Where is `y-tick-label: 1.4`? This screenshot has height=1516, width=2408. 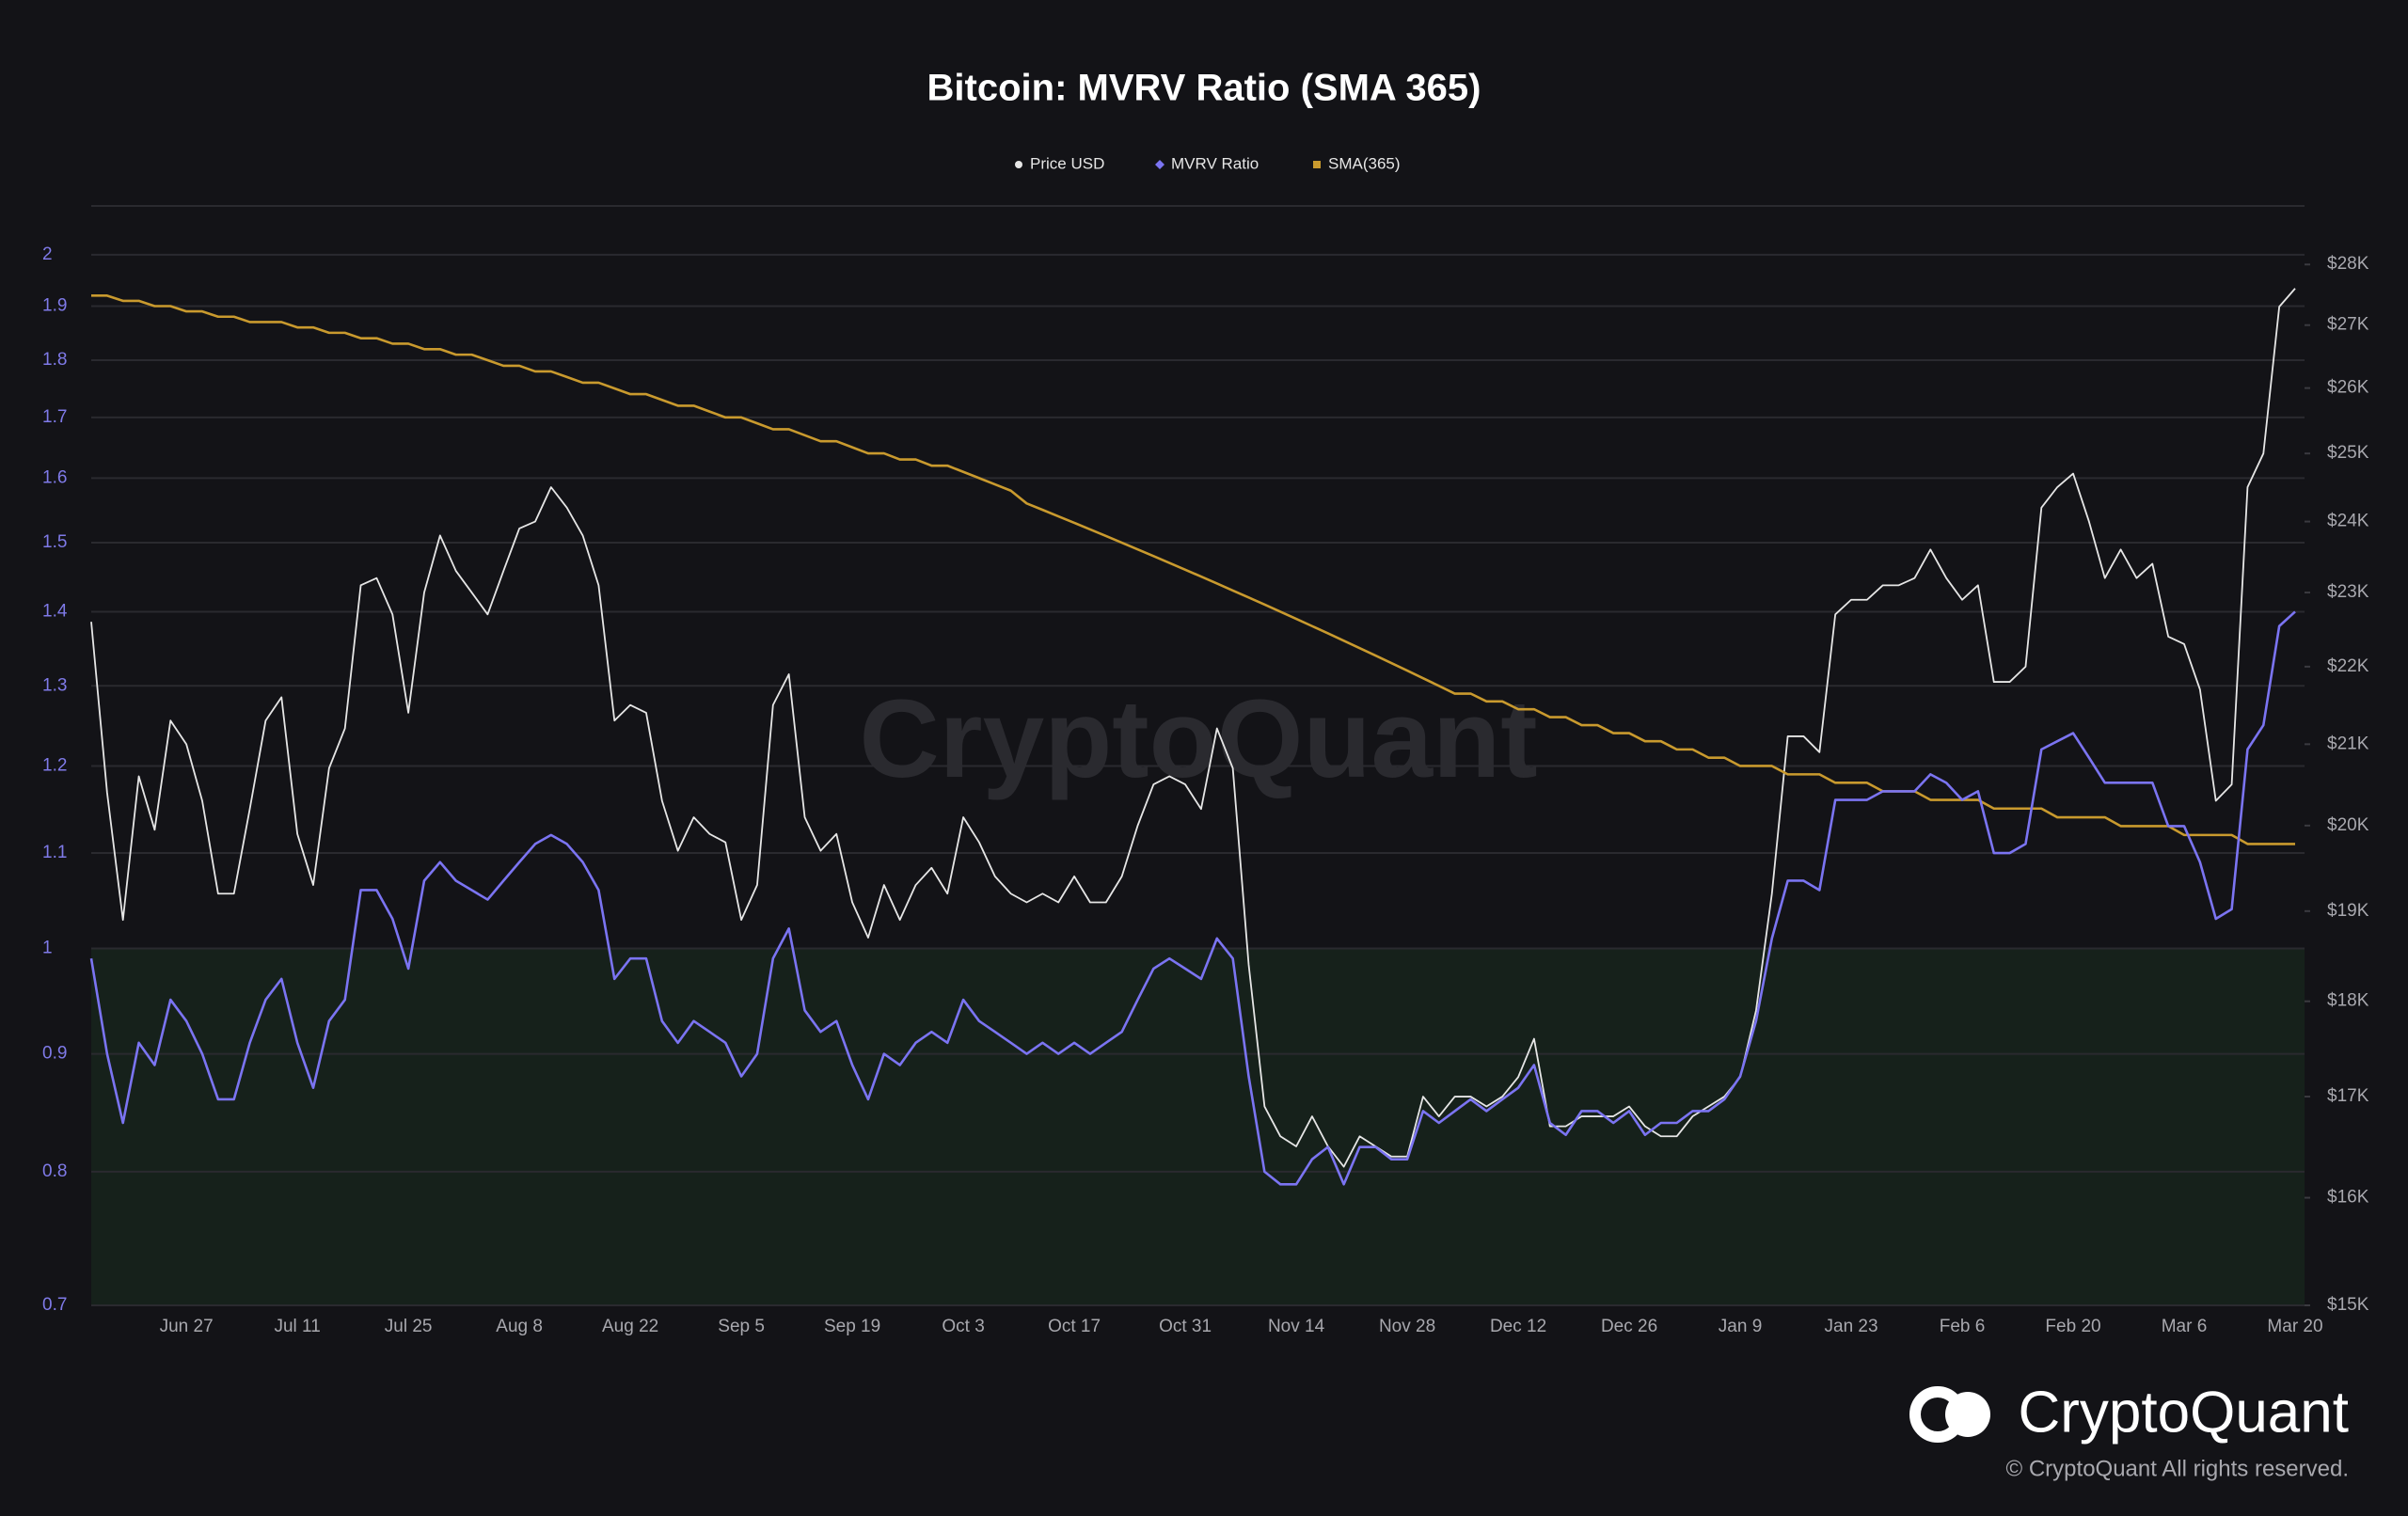 y-tick-label: 1.4 is located at coordinates (55, 611).